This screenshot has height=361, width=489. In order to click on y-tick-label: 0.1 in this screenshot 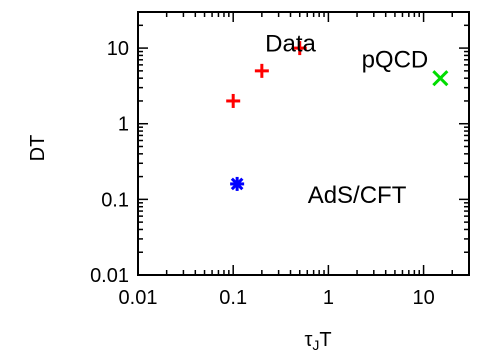, I will do `click(115, 200)`.